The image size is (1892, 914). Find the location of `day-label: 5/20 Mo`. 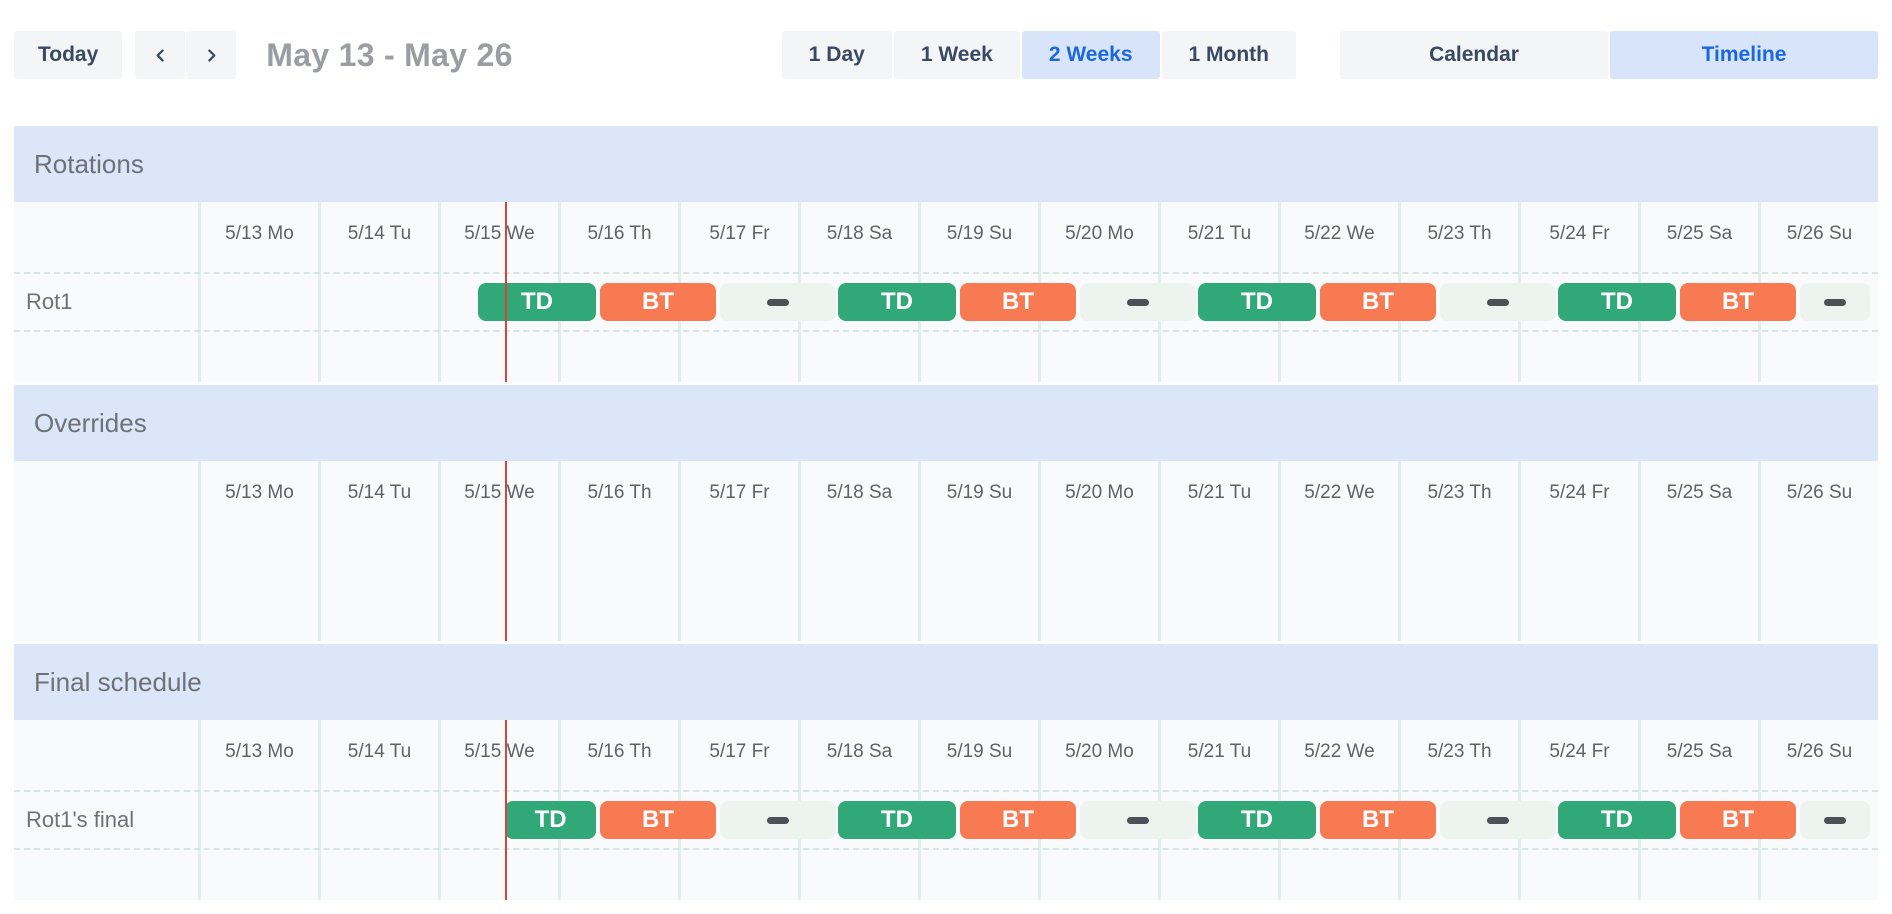

day-label: 5/20 Mo is located at coordinates (1099, 751).